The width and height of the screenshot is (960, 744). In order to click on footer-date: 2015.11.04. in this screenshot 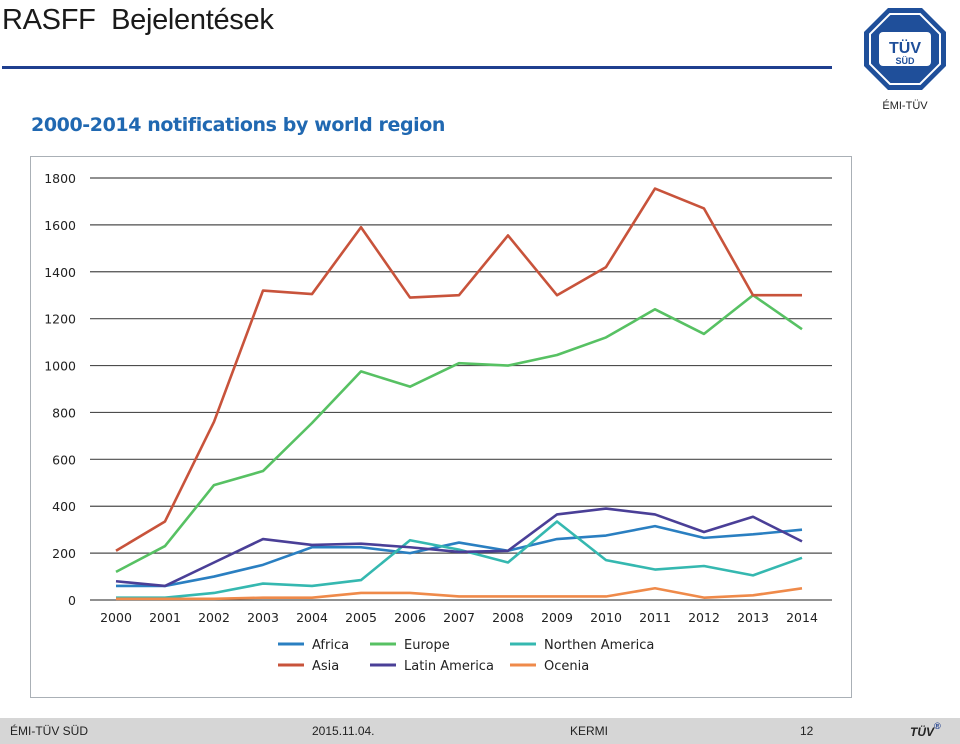, I will do `click(343, 731)`.